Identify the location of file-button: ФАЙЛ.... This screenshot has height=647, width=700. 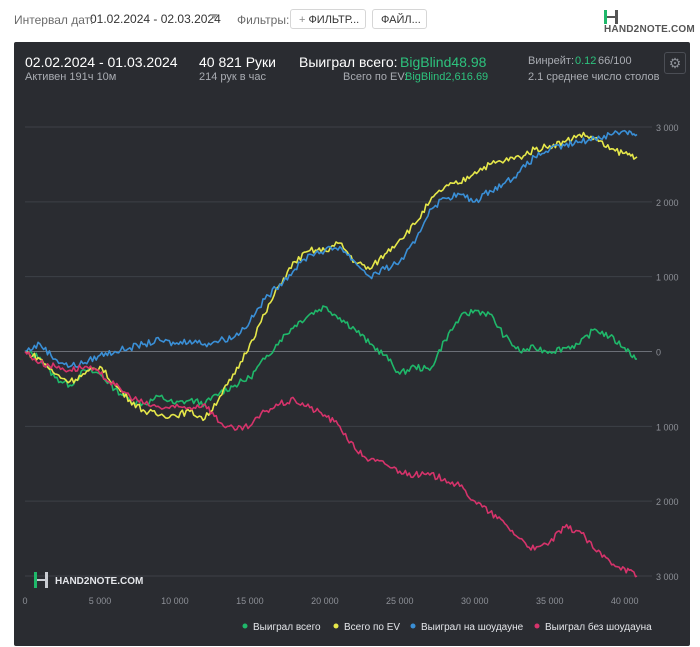
(399, 19).